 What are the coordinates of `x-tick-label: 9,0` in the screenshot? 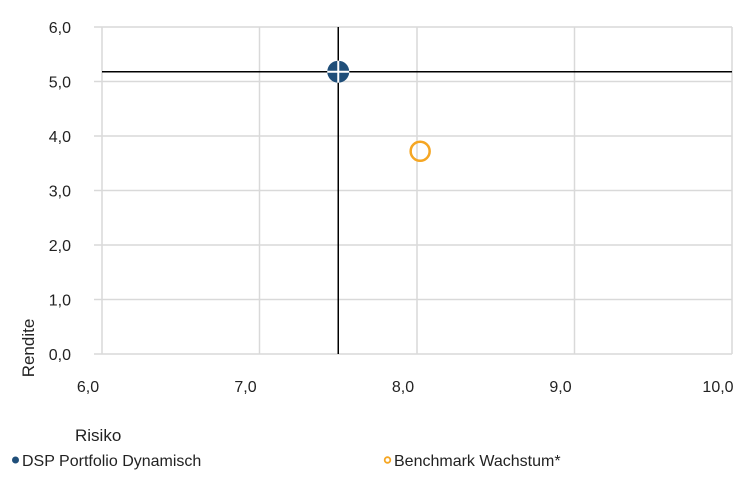 It's located at (560, 387).